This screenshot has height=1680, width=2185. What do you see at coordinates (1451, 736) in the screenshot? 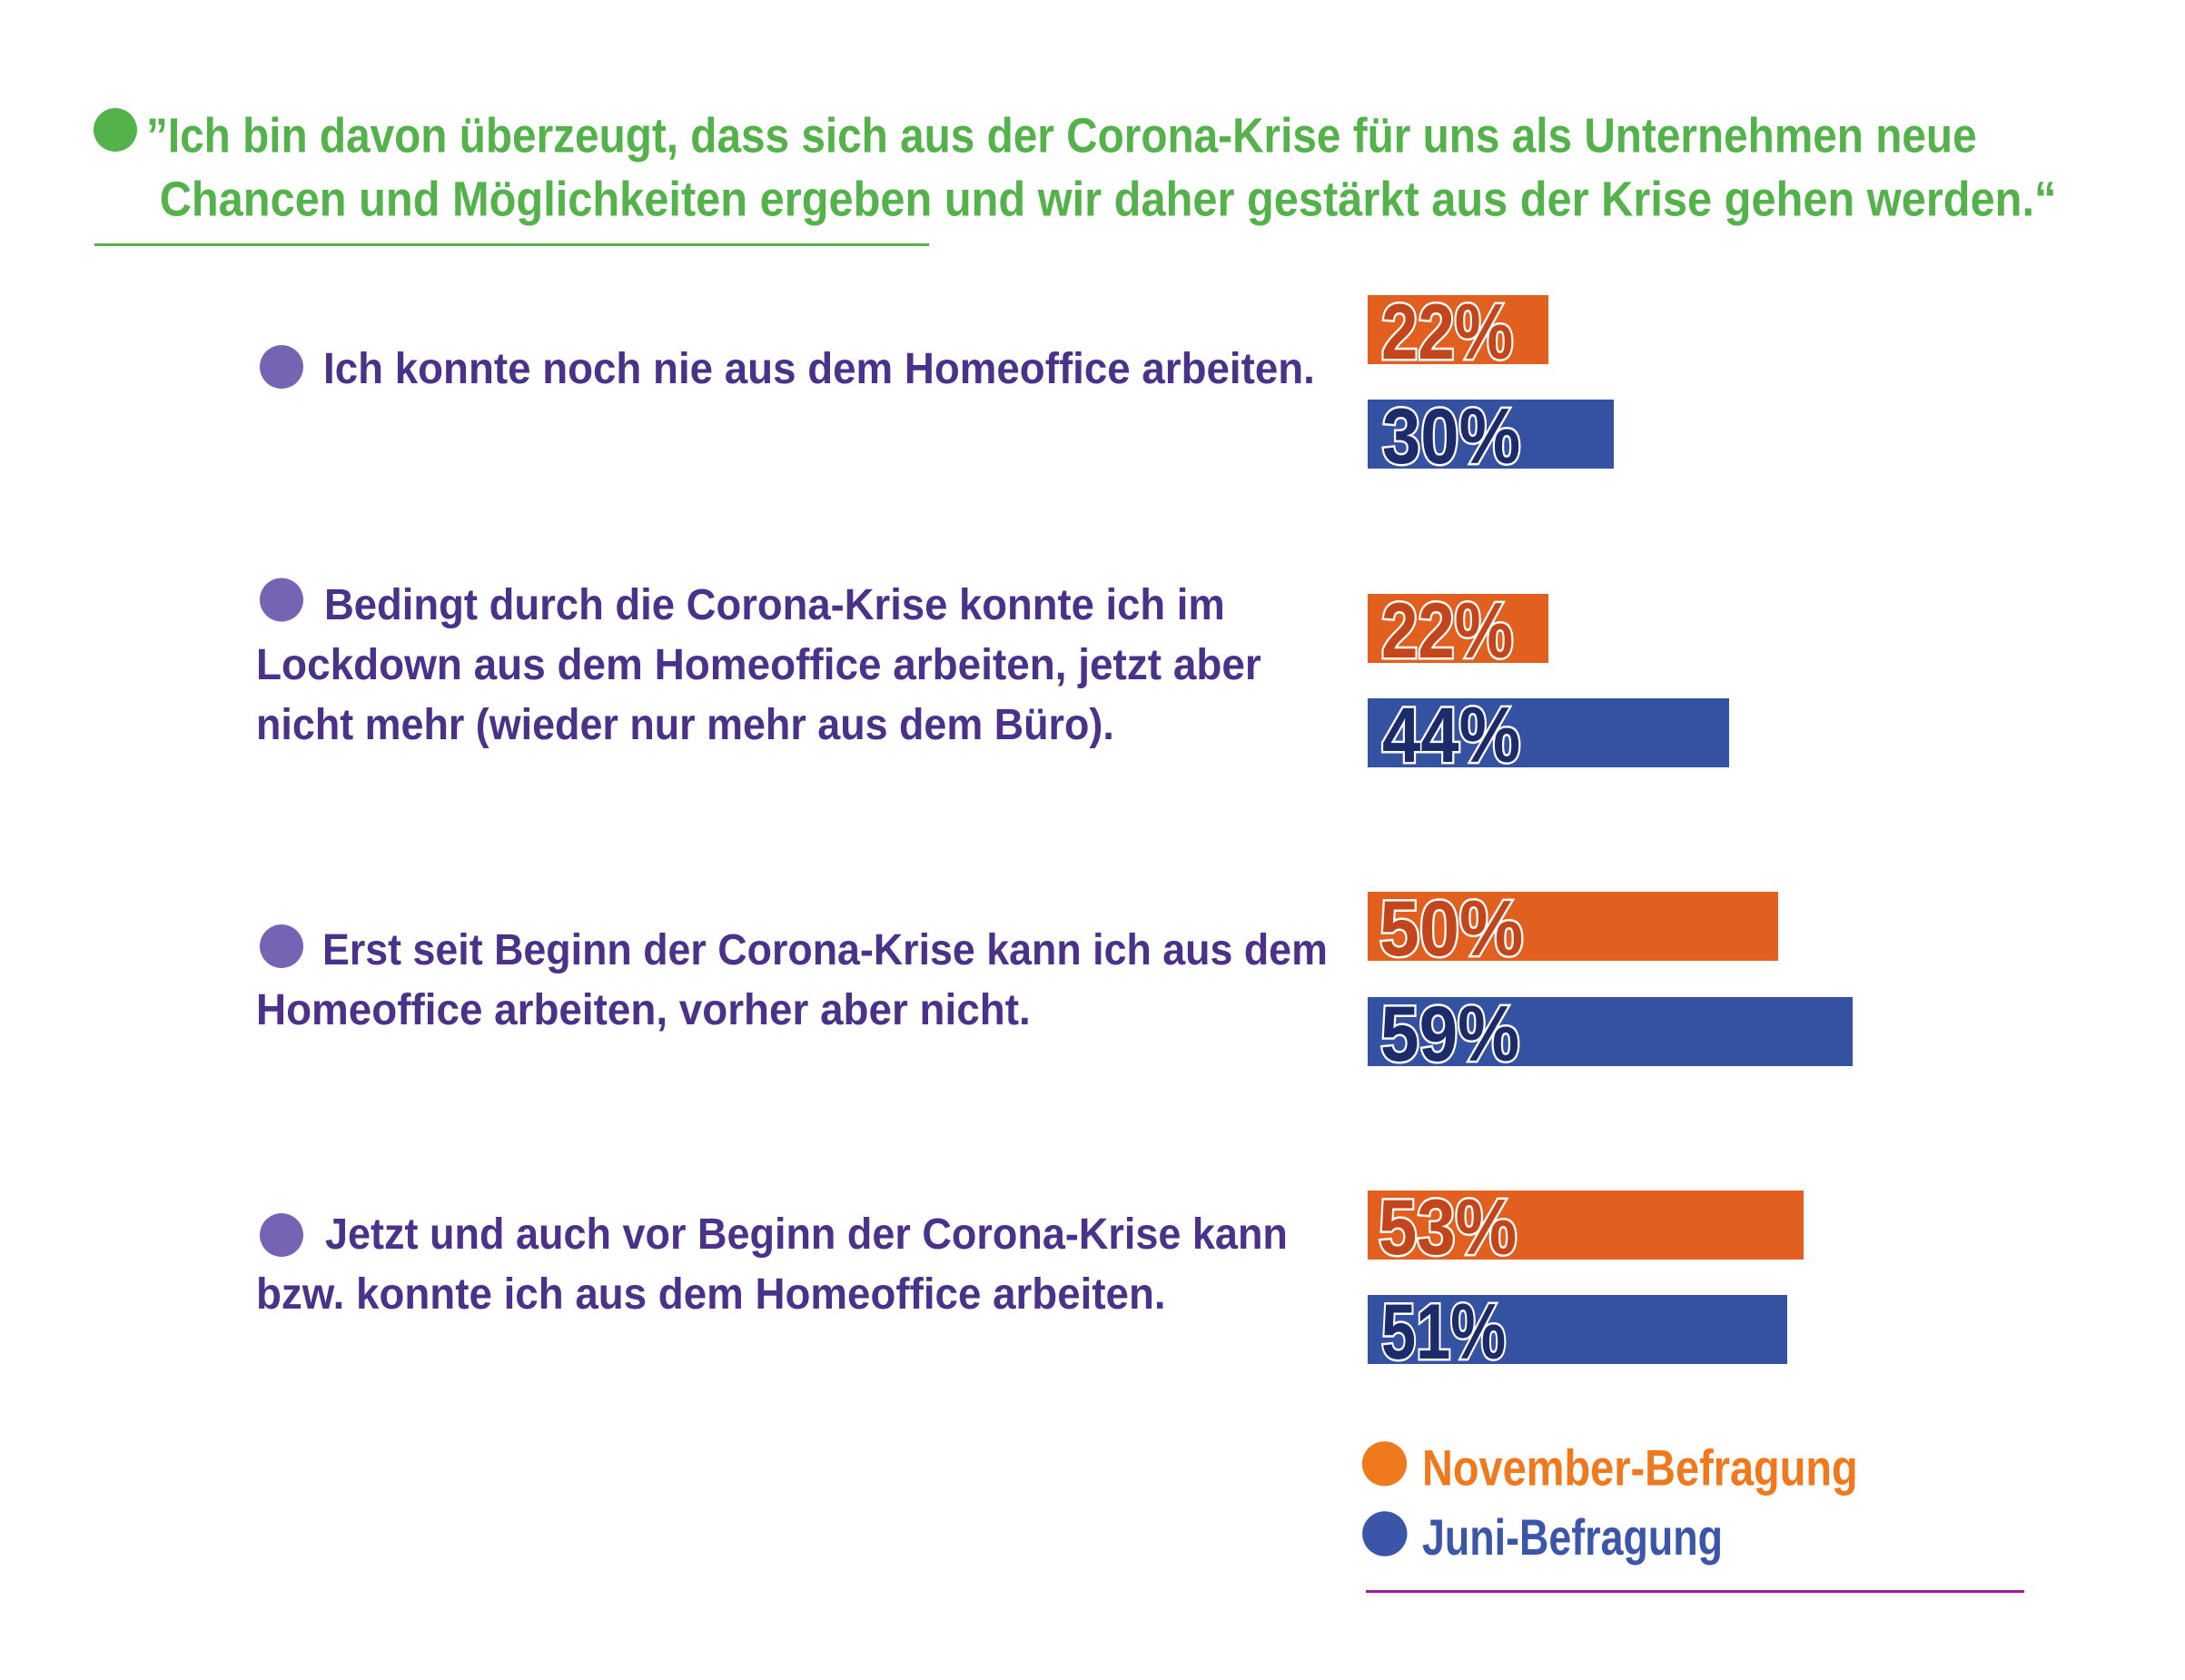
I see `svg-text: 44%` at bounding box center [1451, 736].